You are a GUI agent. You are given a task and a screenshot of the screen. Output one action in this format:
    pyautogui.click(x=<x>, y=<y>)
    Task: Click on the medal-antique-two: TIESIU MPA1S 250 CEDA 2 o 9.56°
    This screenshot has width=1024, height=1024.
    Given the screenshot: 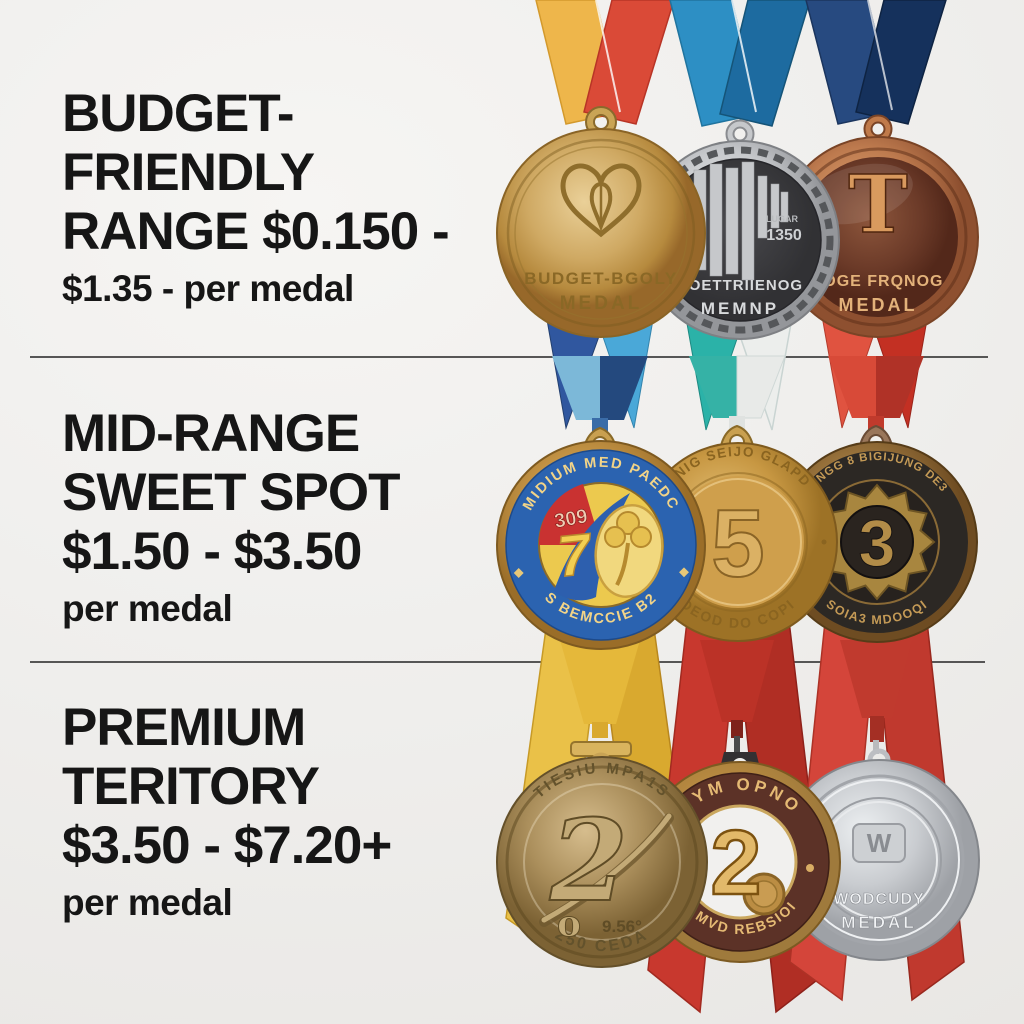 What is the action you would take?
    pyautogui.click(x=602, y=862)
    